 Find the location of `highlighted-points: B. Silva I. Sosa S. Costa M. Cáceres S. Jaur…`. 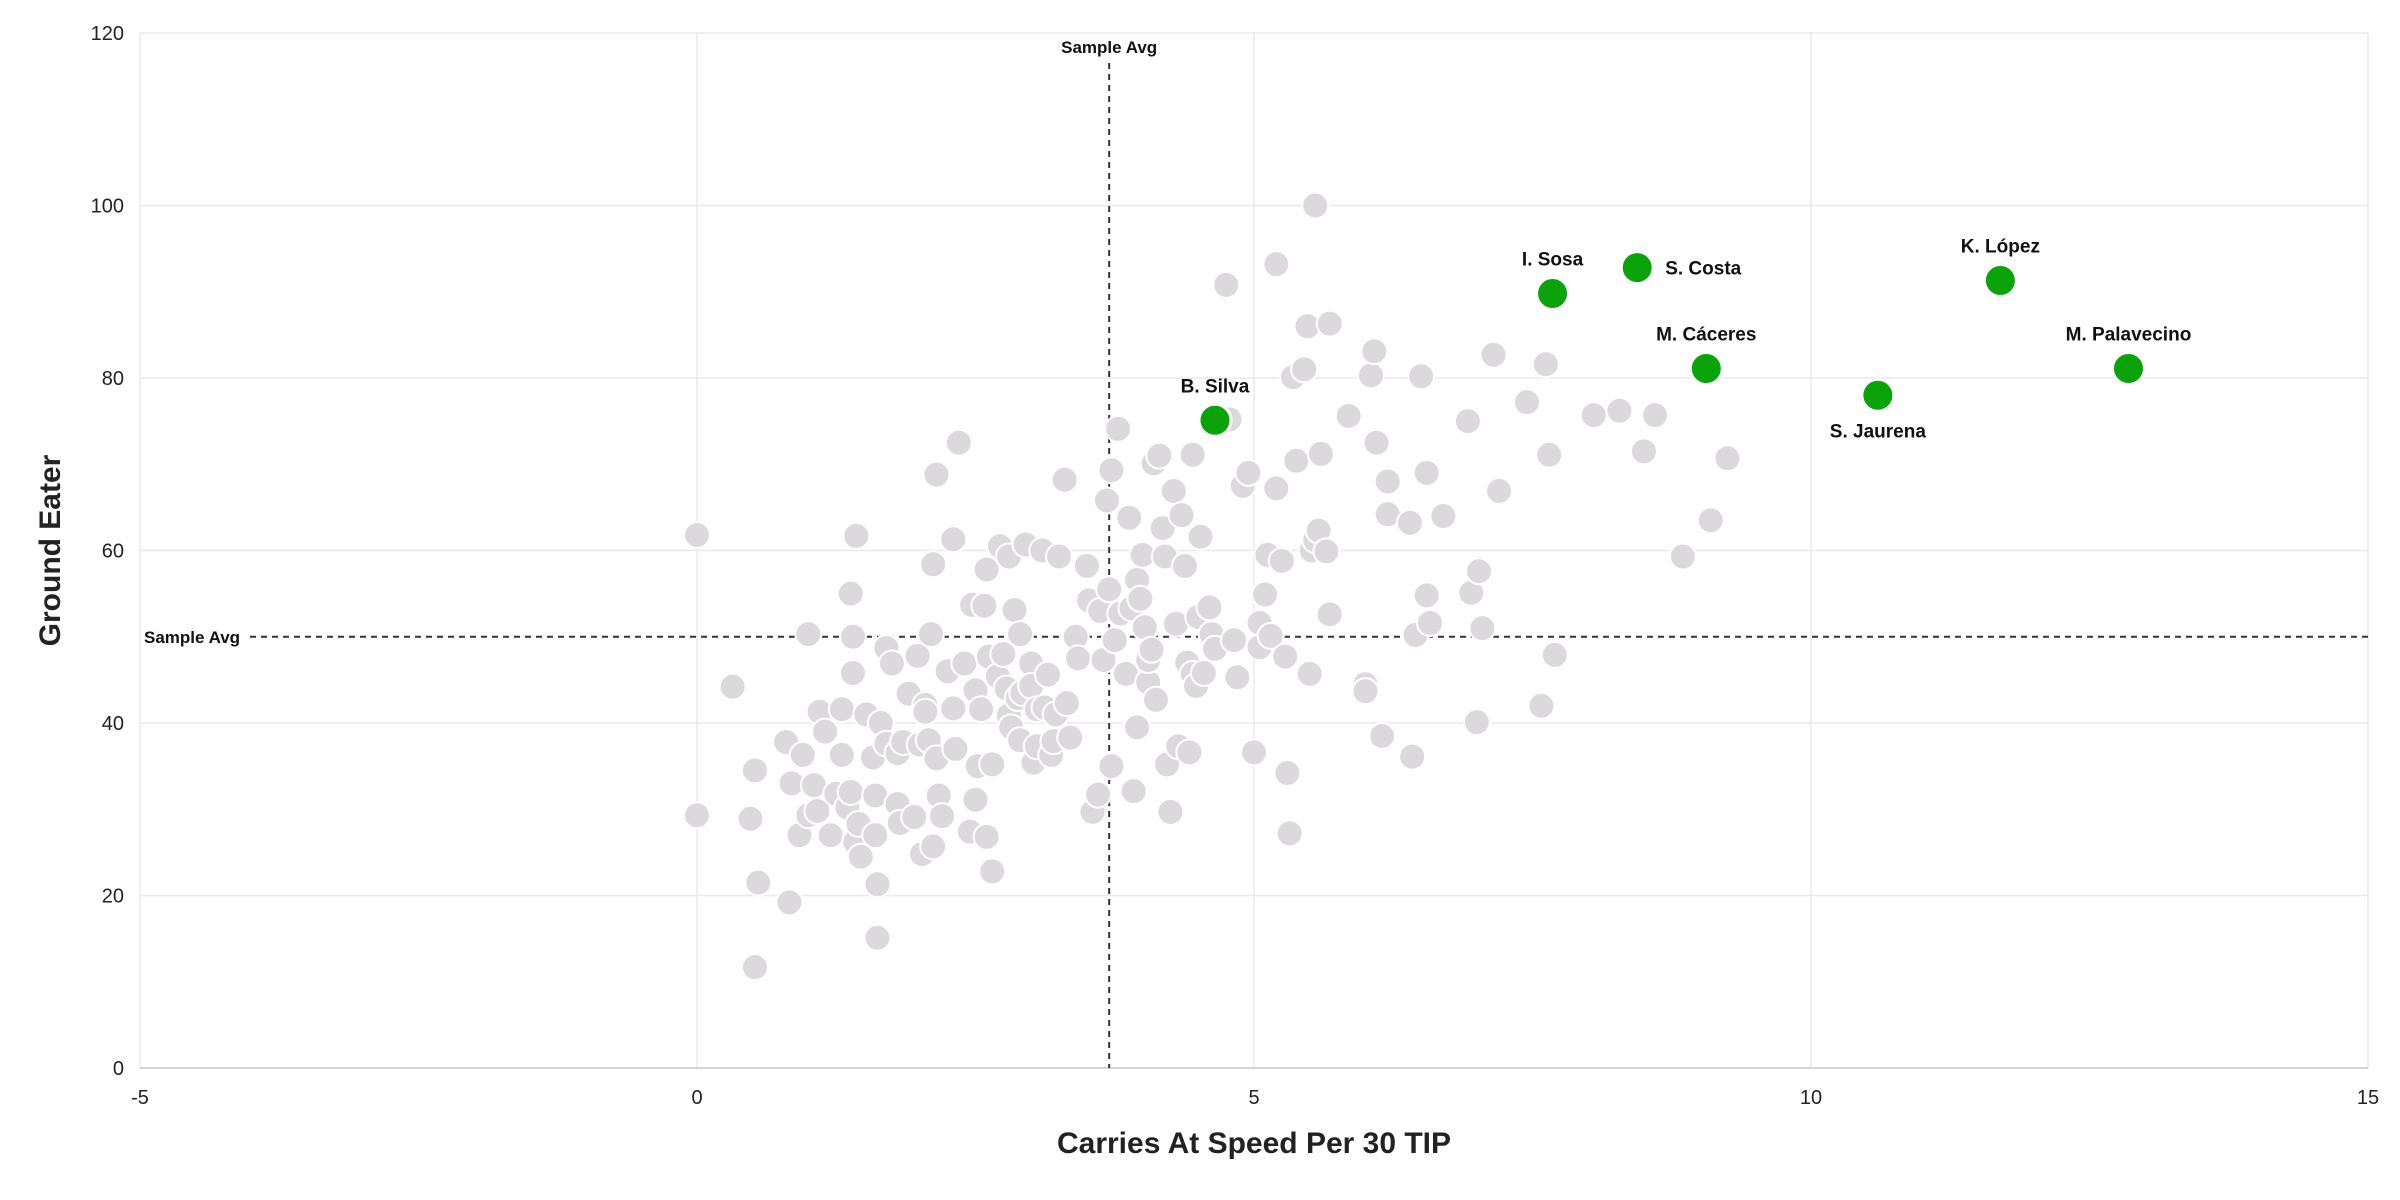

highlighted-points: B. Silva I. Sosa S. Costa M. Cáceres S. Jaur… is located at coordinates (1686, 340).